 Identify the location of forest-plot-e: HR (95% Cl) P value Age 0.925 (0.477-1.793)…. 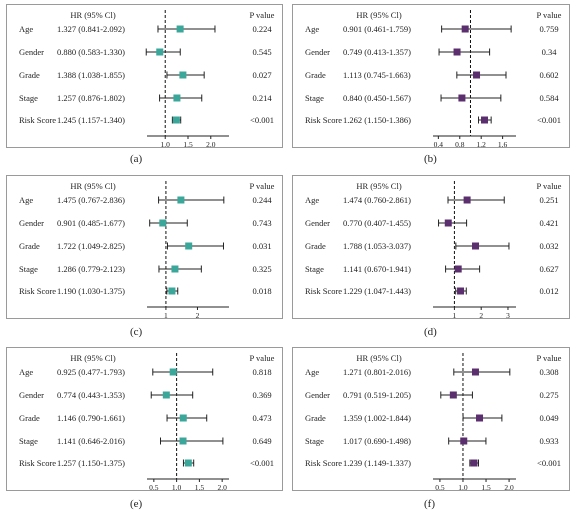
(147, 422).